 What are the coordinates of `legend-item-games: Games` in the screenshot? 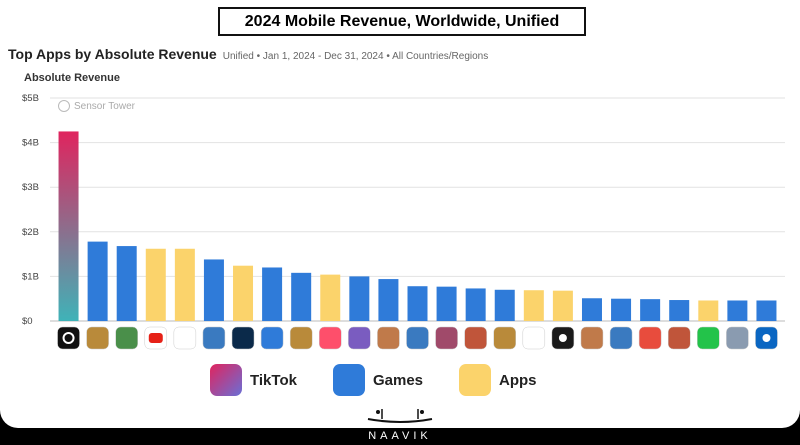 It's located at (378, 380).